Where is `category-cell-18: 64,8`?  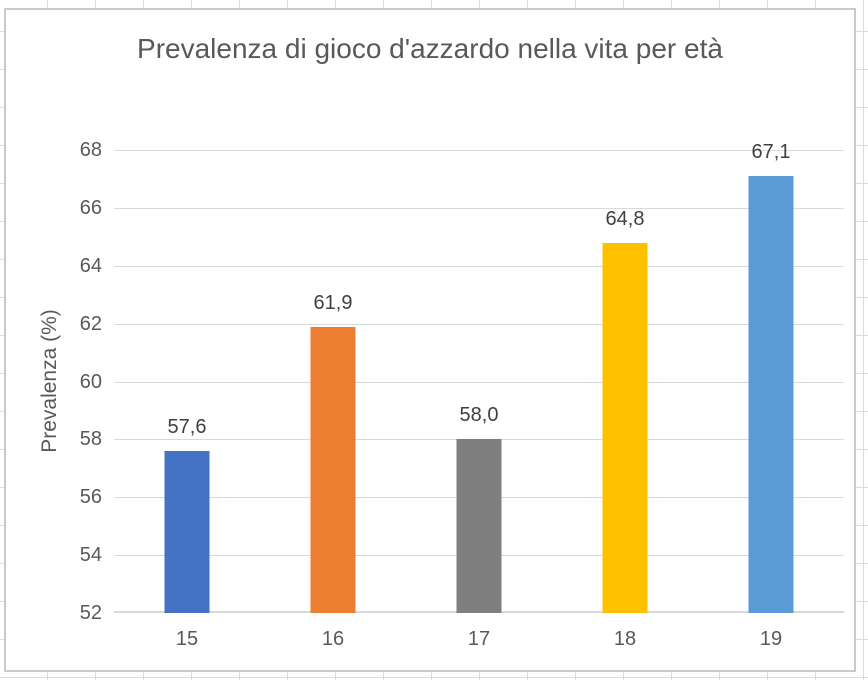
category-cell-18: 64,8 is located at coordinates (625, 381).